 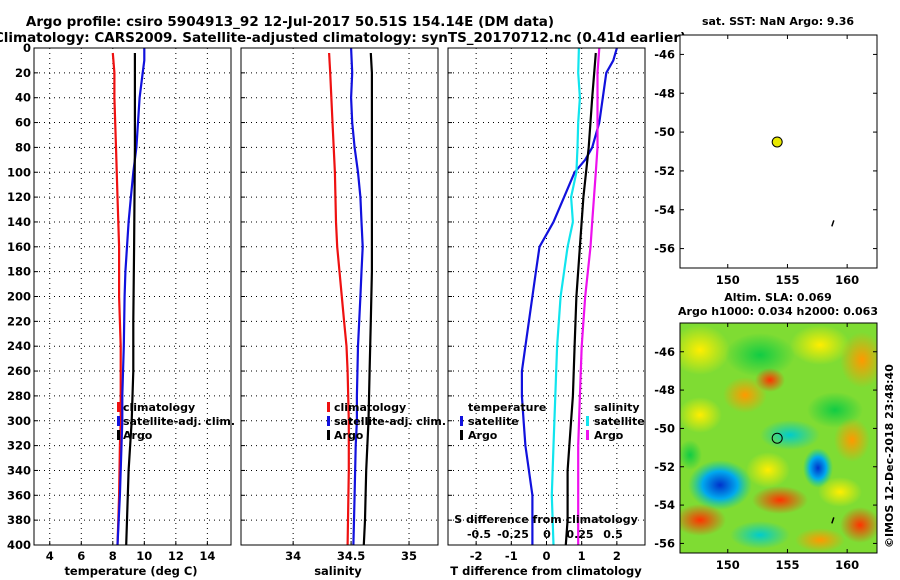 What do you see at coordinates (461, 435) in the screenshot?
I see `legend-t-argo-swatch` at bounding box center [461, 435].